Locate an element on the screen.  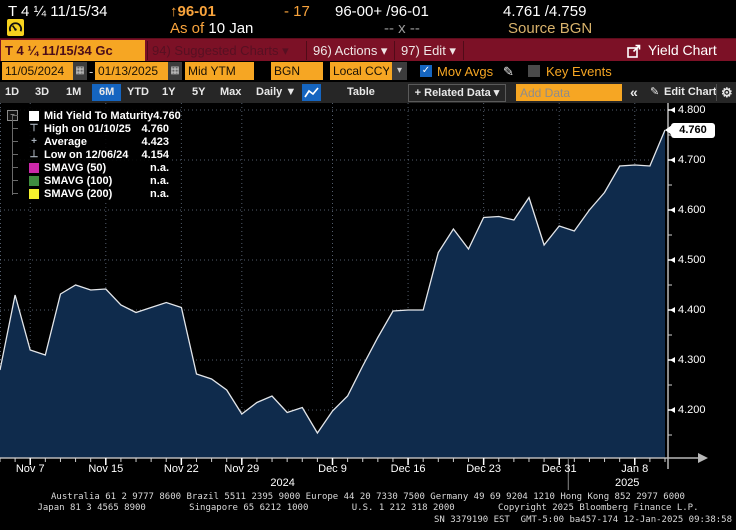
x-axis-tick-label: Nov 22 is located at coordinates (181, 469).